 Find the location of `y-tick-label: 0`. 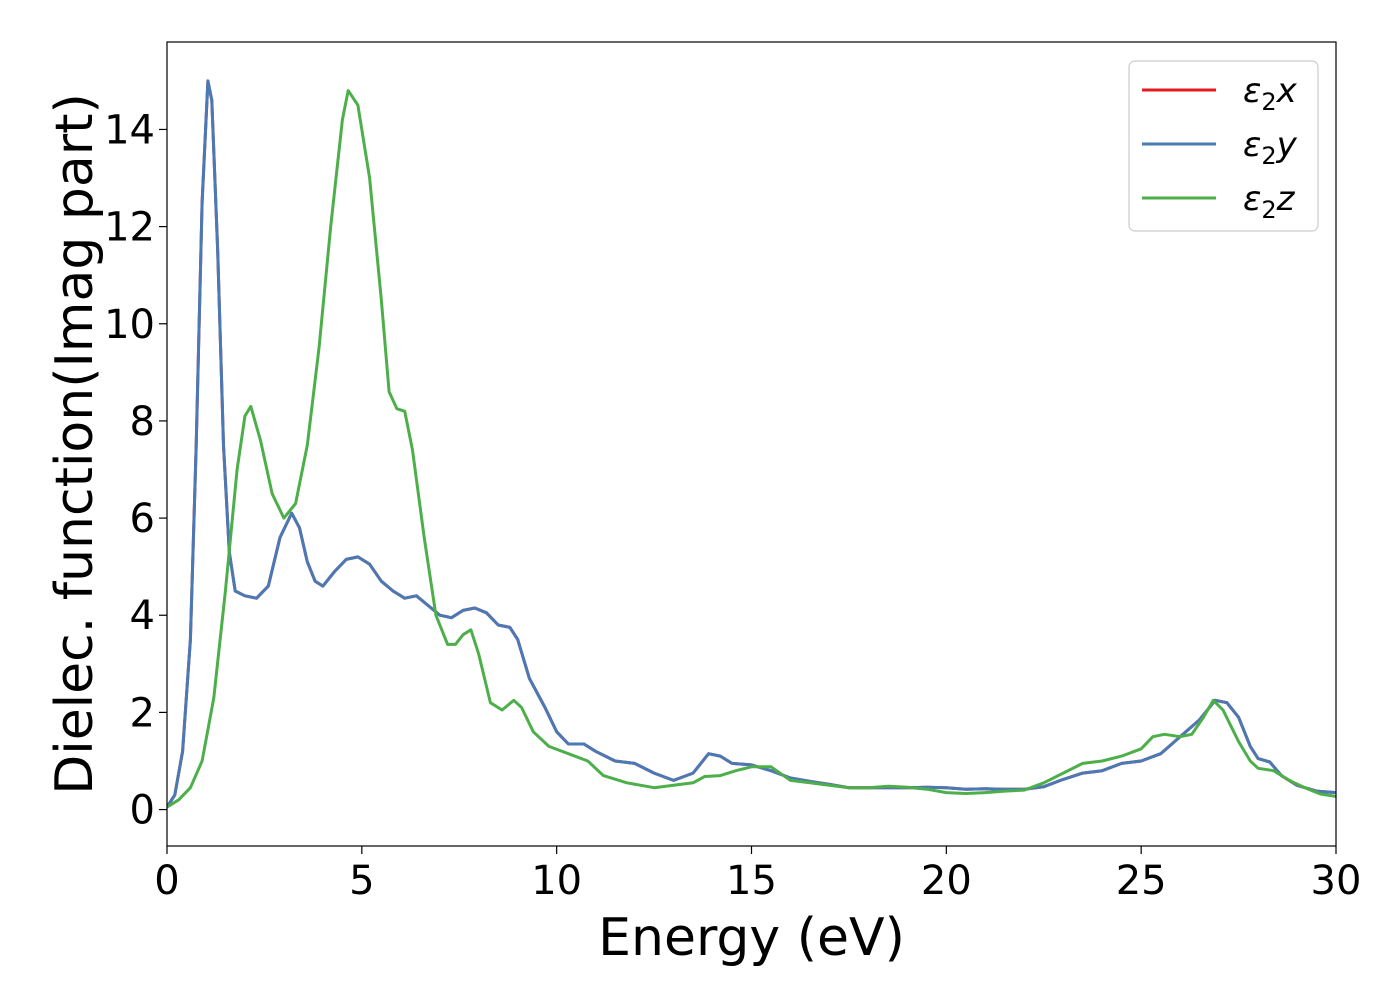

y-tick-label: 0 is located at coordinates (142, 811).